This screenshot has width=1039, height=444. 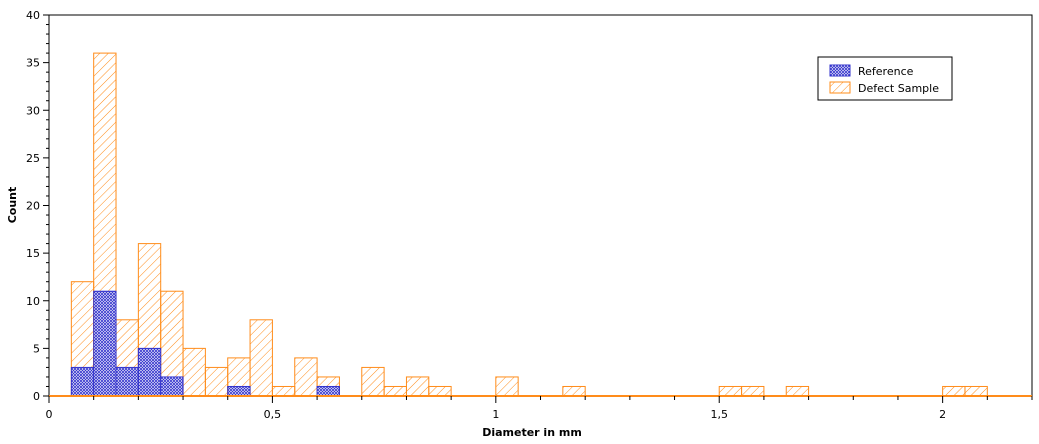 I want to click on x-tick-label: 1,5, so click(x=719, y=414).